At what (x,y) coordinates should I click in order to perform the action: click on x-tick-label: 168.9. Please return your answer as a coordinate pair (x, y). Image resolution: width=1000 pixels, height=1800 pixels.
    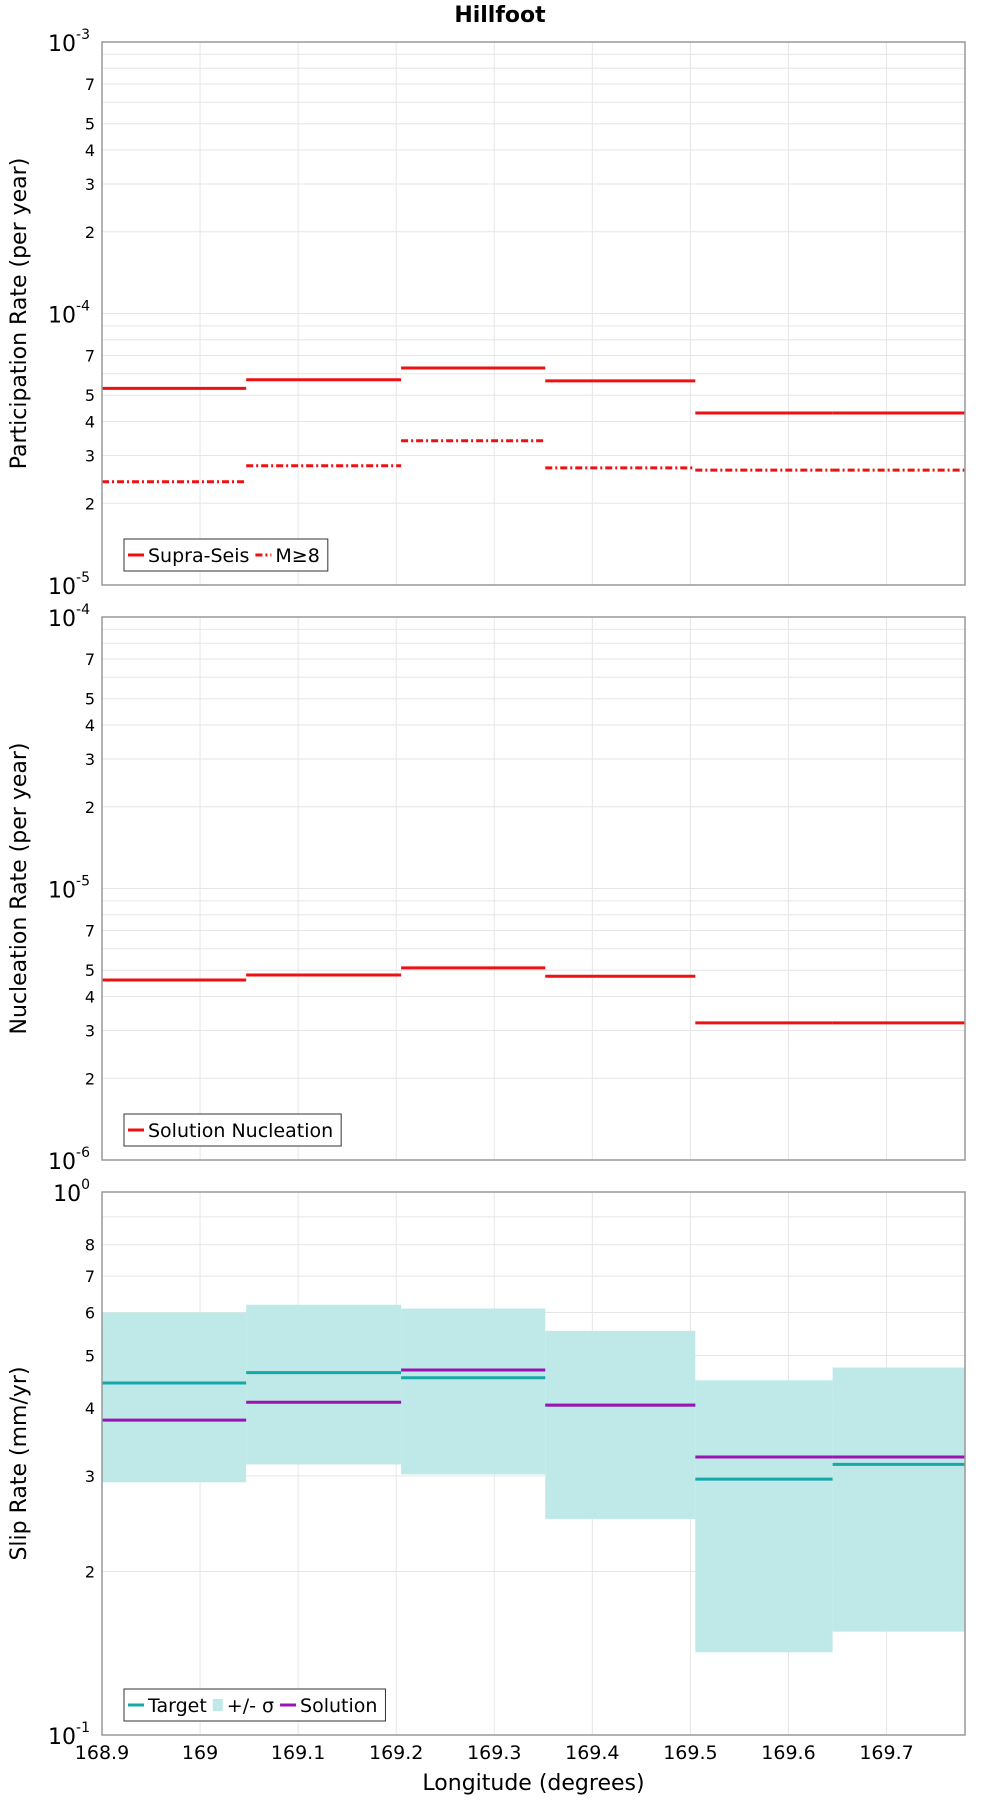
    Looking at the image, I should click on (102, 1753).